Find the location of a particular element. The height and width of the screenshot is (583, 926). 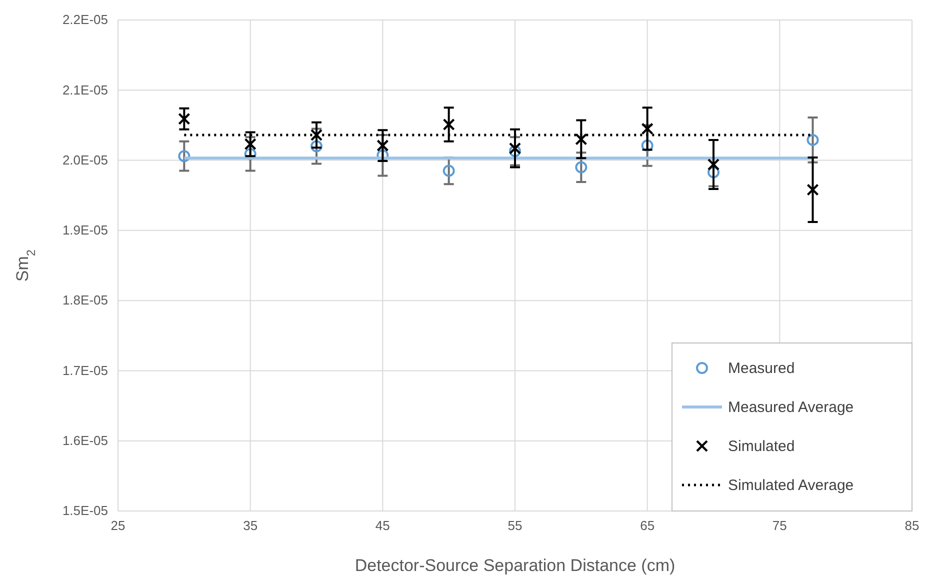

x-tick-label: 35 is located at coordinates (250, 526).